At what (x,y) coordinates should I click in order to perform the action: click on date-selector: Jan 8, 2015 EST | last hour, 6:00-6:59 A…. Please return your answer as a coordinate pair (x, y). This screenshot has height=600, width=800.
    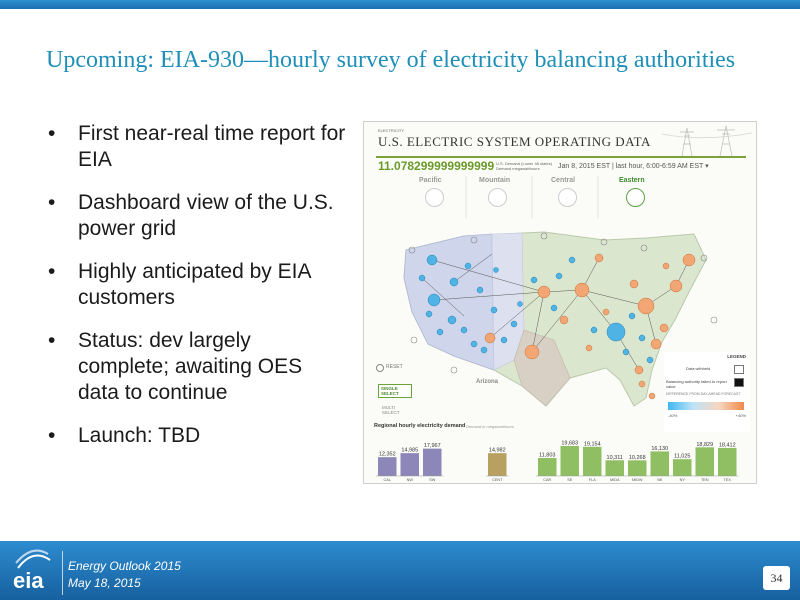
    Looking at the image, I should click on (633, 166).